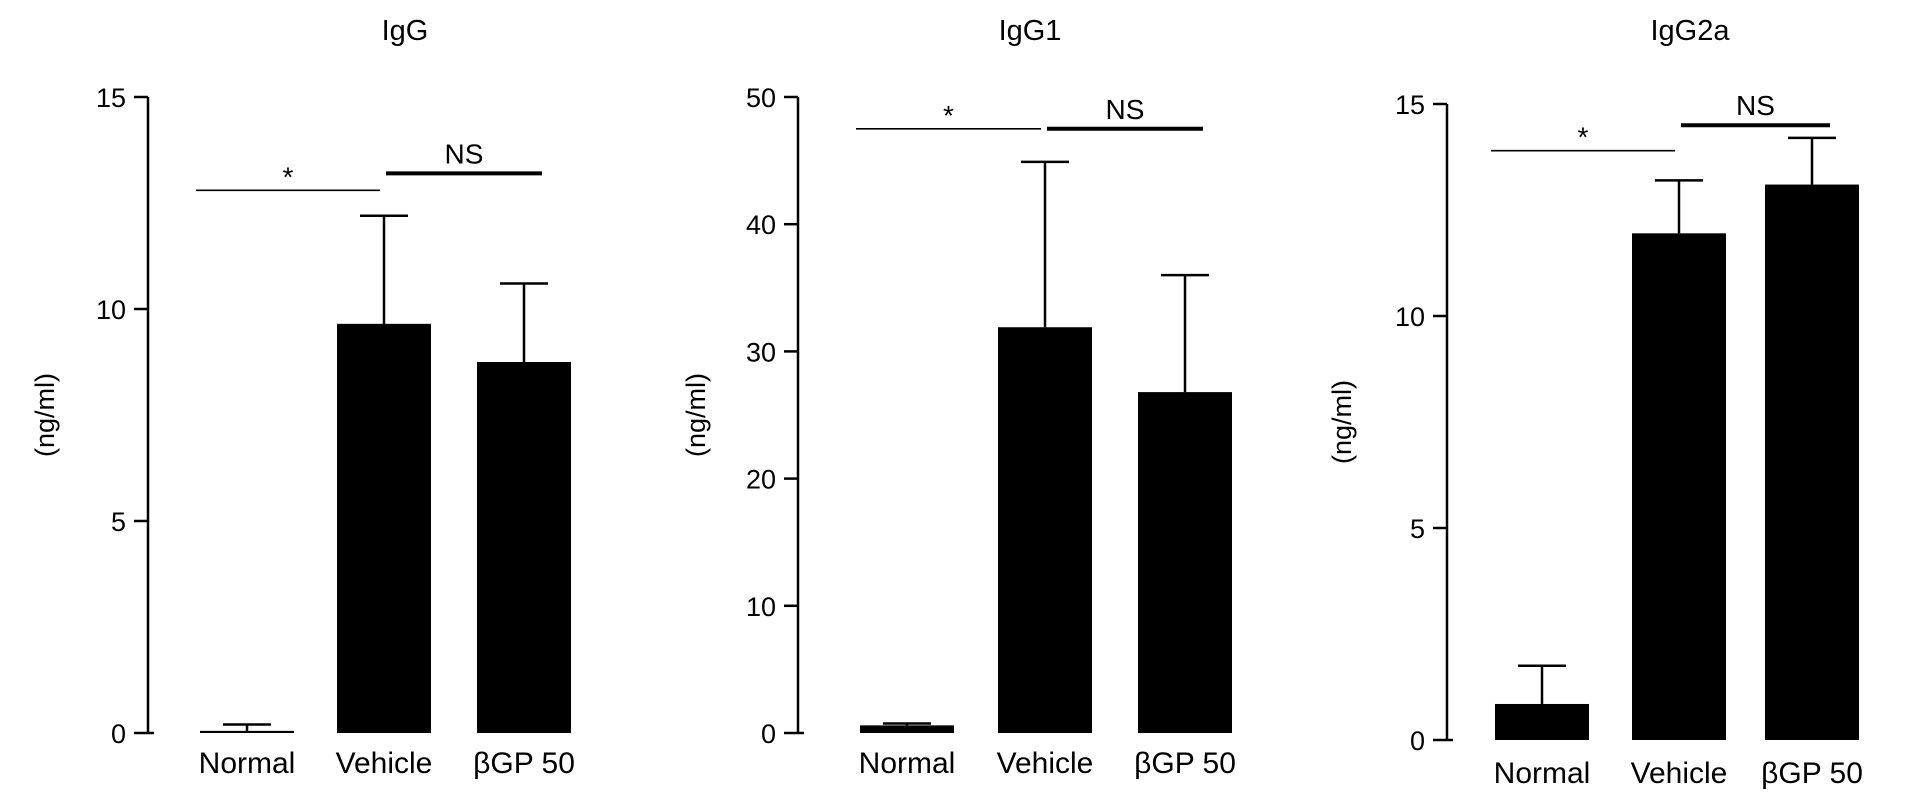  What do you see at coordinates (761, 352) in the screenshot?
I see `y-tick-label: 30` at bounding box center [761, 352].